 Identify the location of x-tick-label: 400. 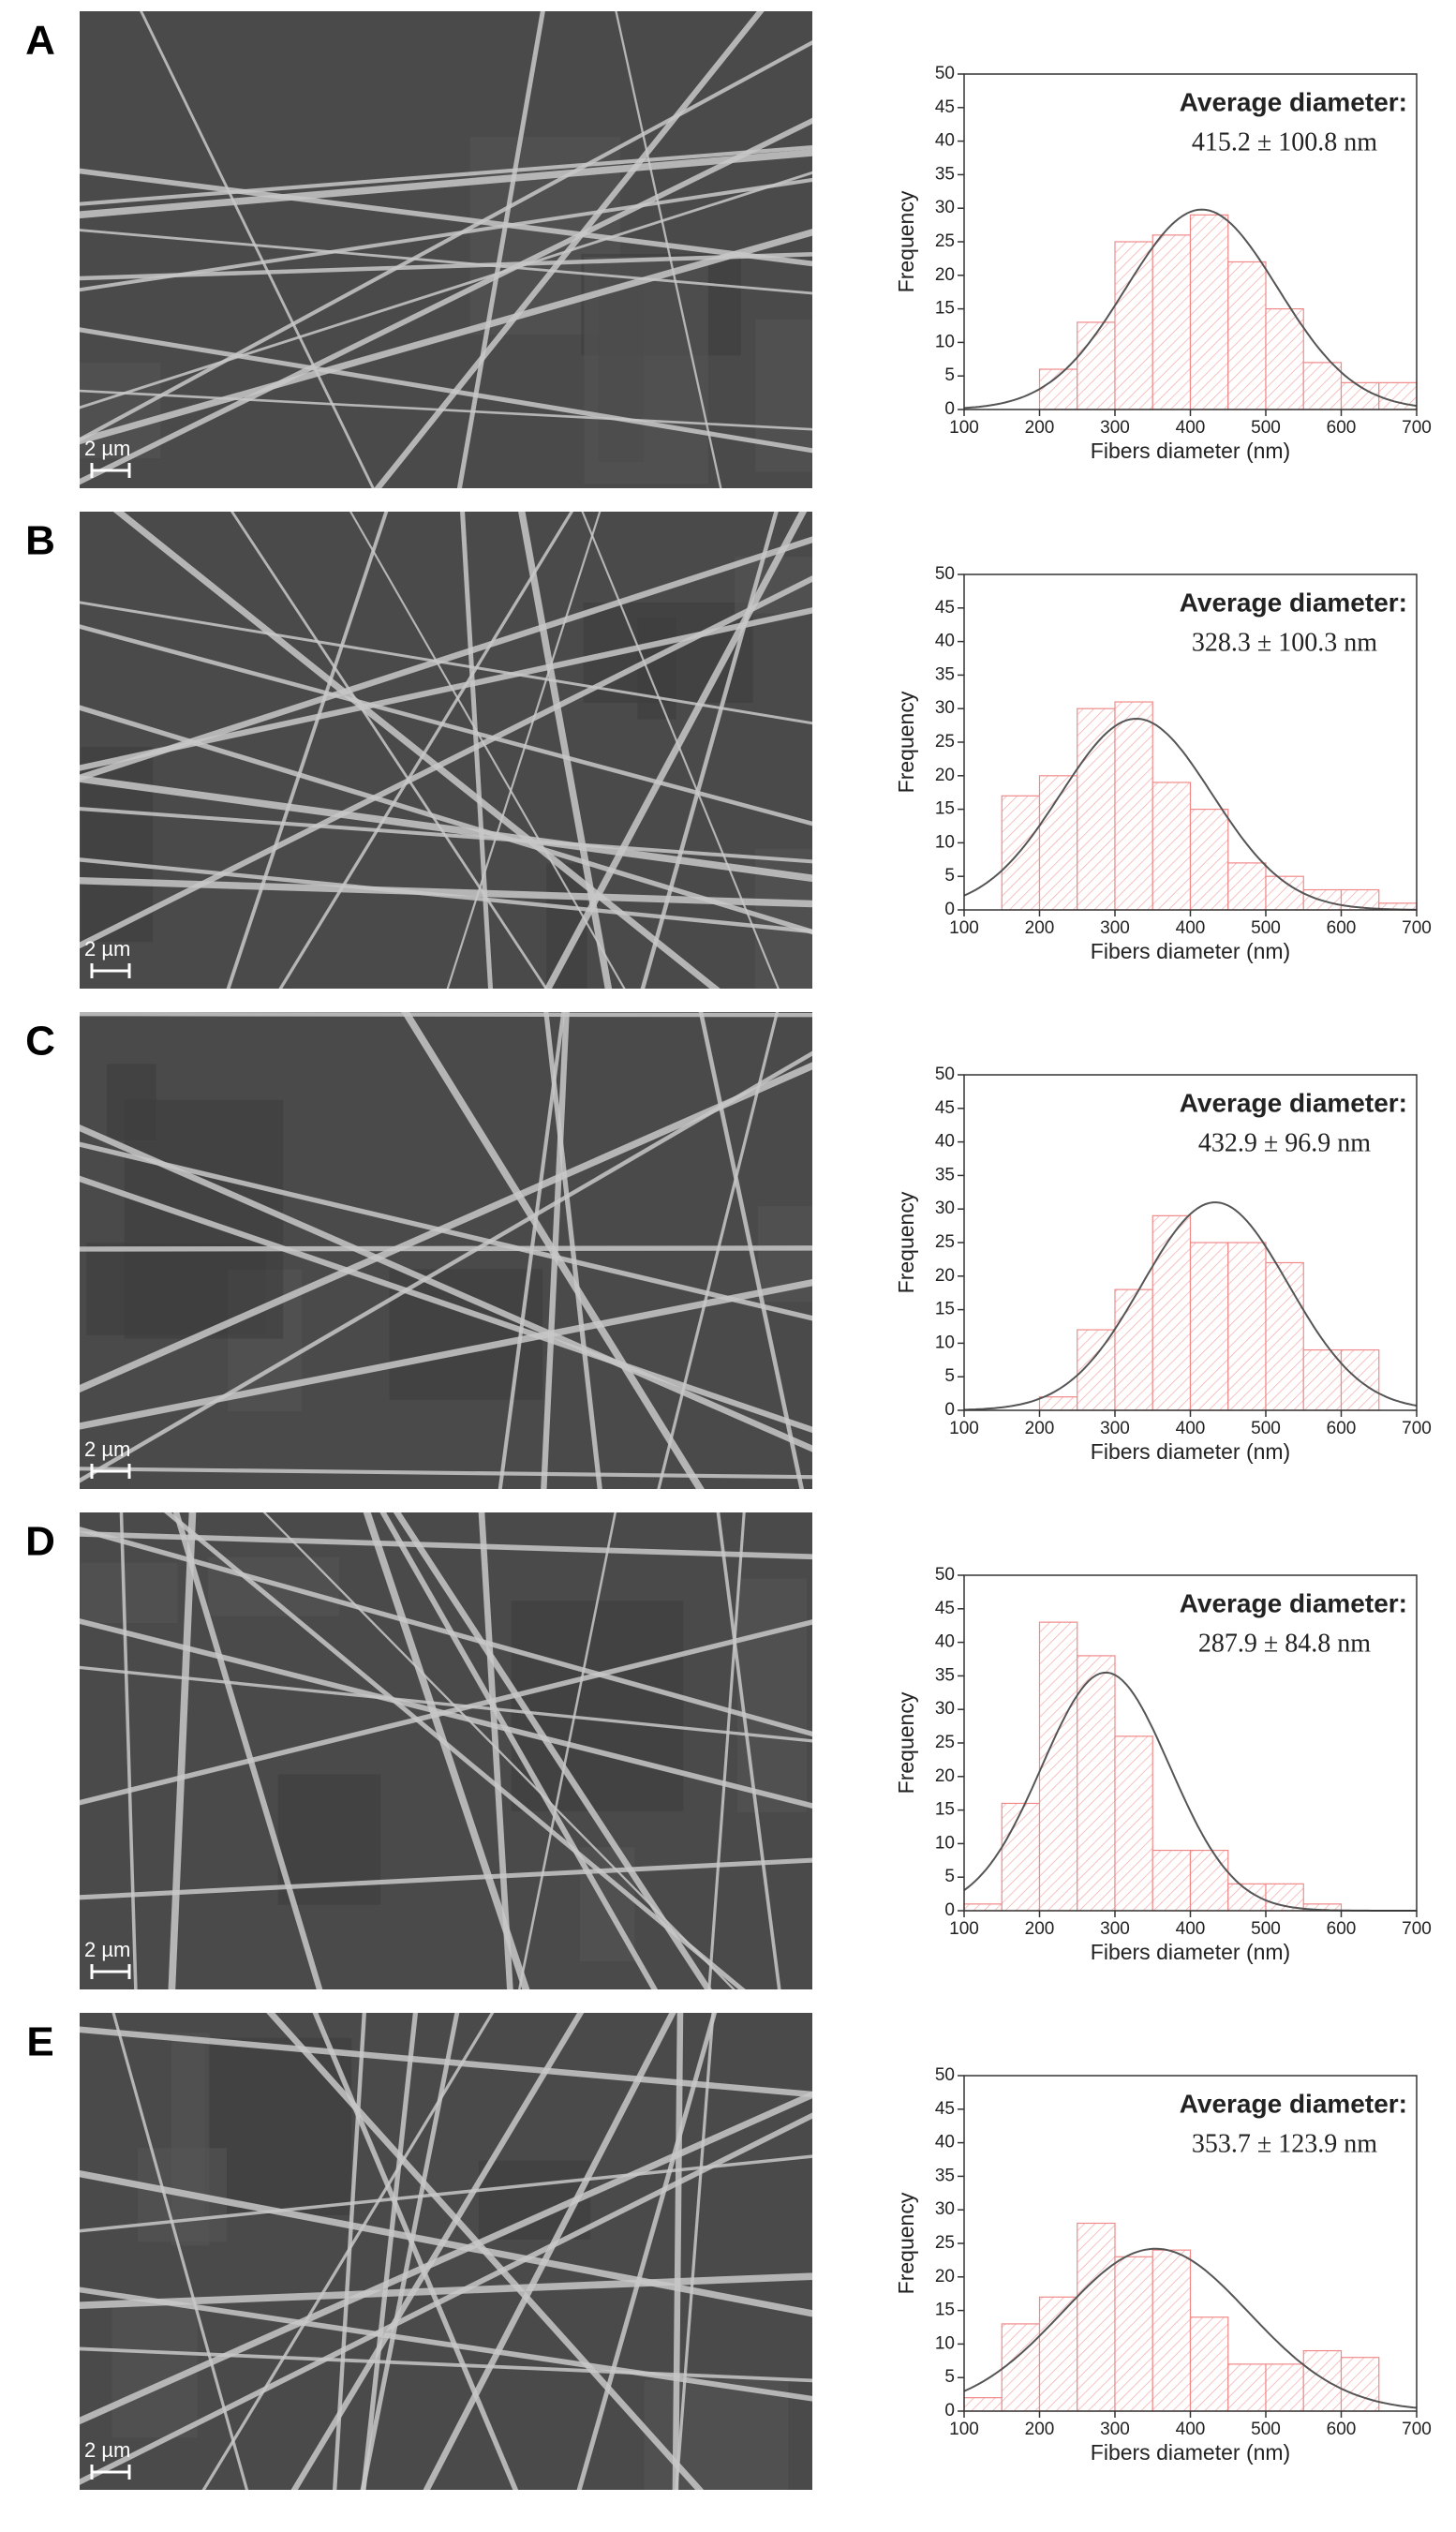
(1191, 428).